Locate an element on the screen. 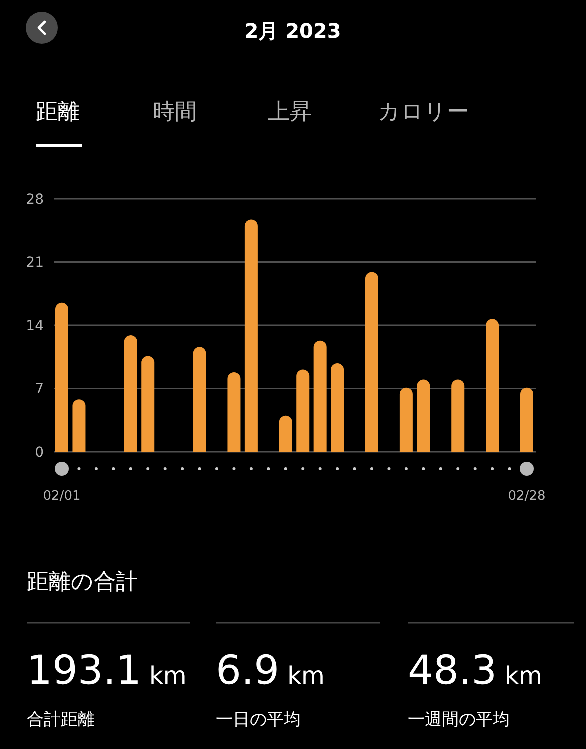 The height and width of the screenshot is (749, 586). text: 48.3 km is located at coordinates (475, 671).